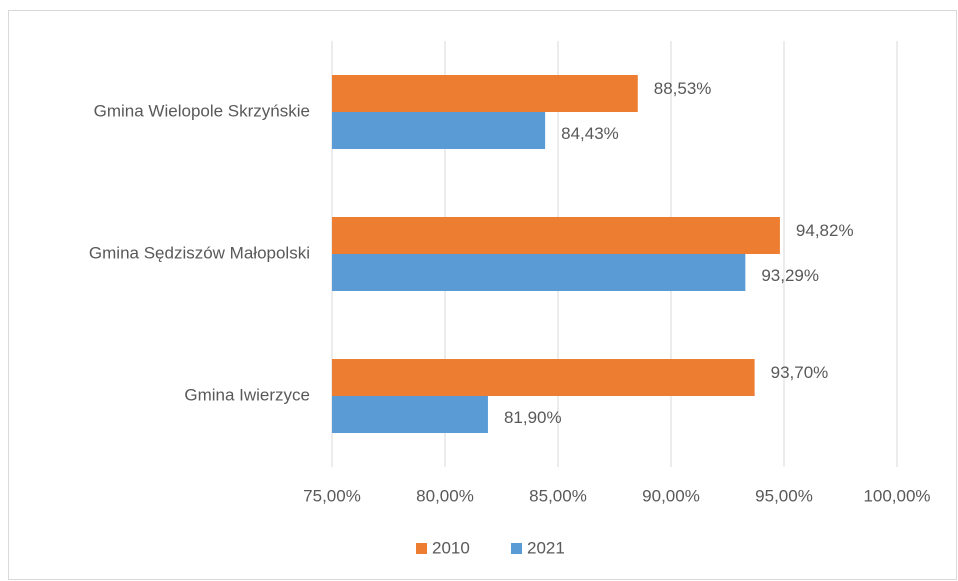 The height and width of the screenshot is (581, 958). What do you see at coordinates (683, 88) in the screenshot?
I see `value-label: 88,53%` at bounding box center [683, 88].